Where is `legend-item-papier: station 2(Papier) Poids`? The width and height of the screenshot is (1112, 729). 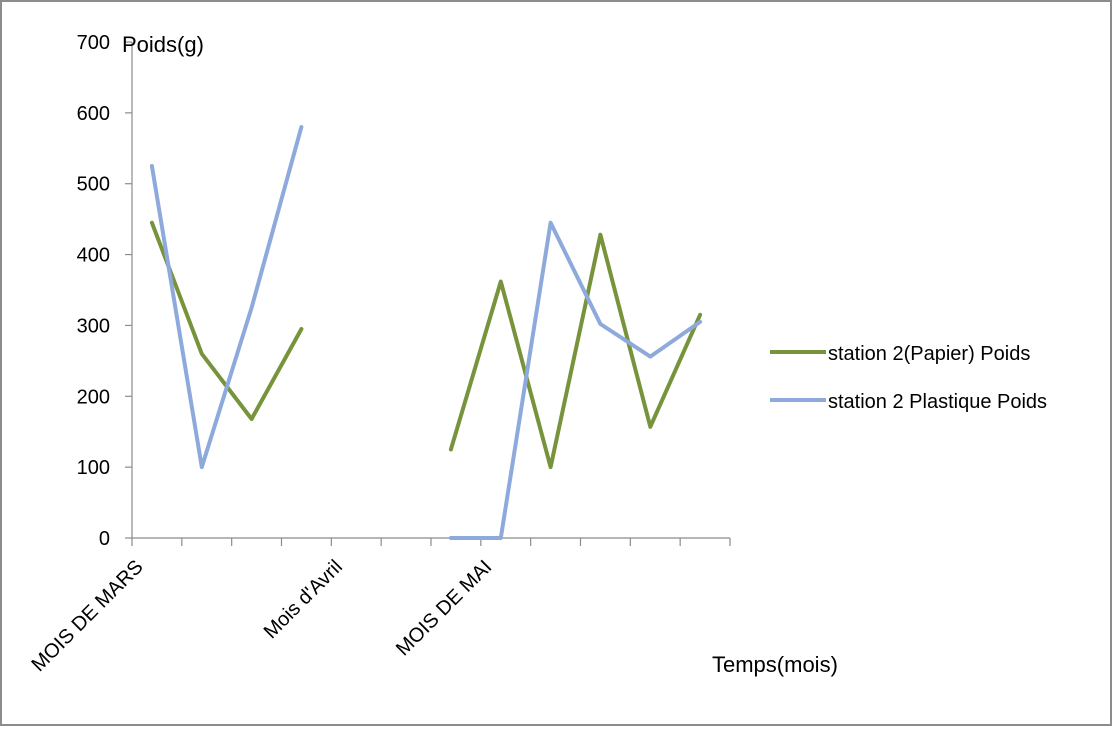
legend-item-papier: station 2(Papier) Poids is located at coordinates (900, 354).